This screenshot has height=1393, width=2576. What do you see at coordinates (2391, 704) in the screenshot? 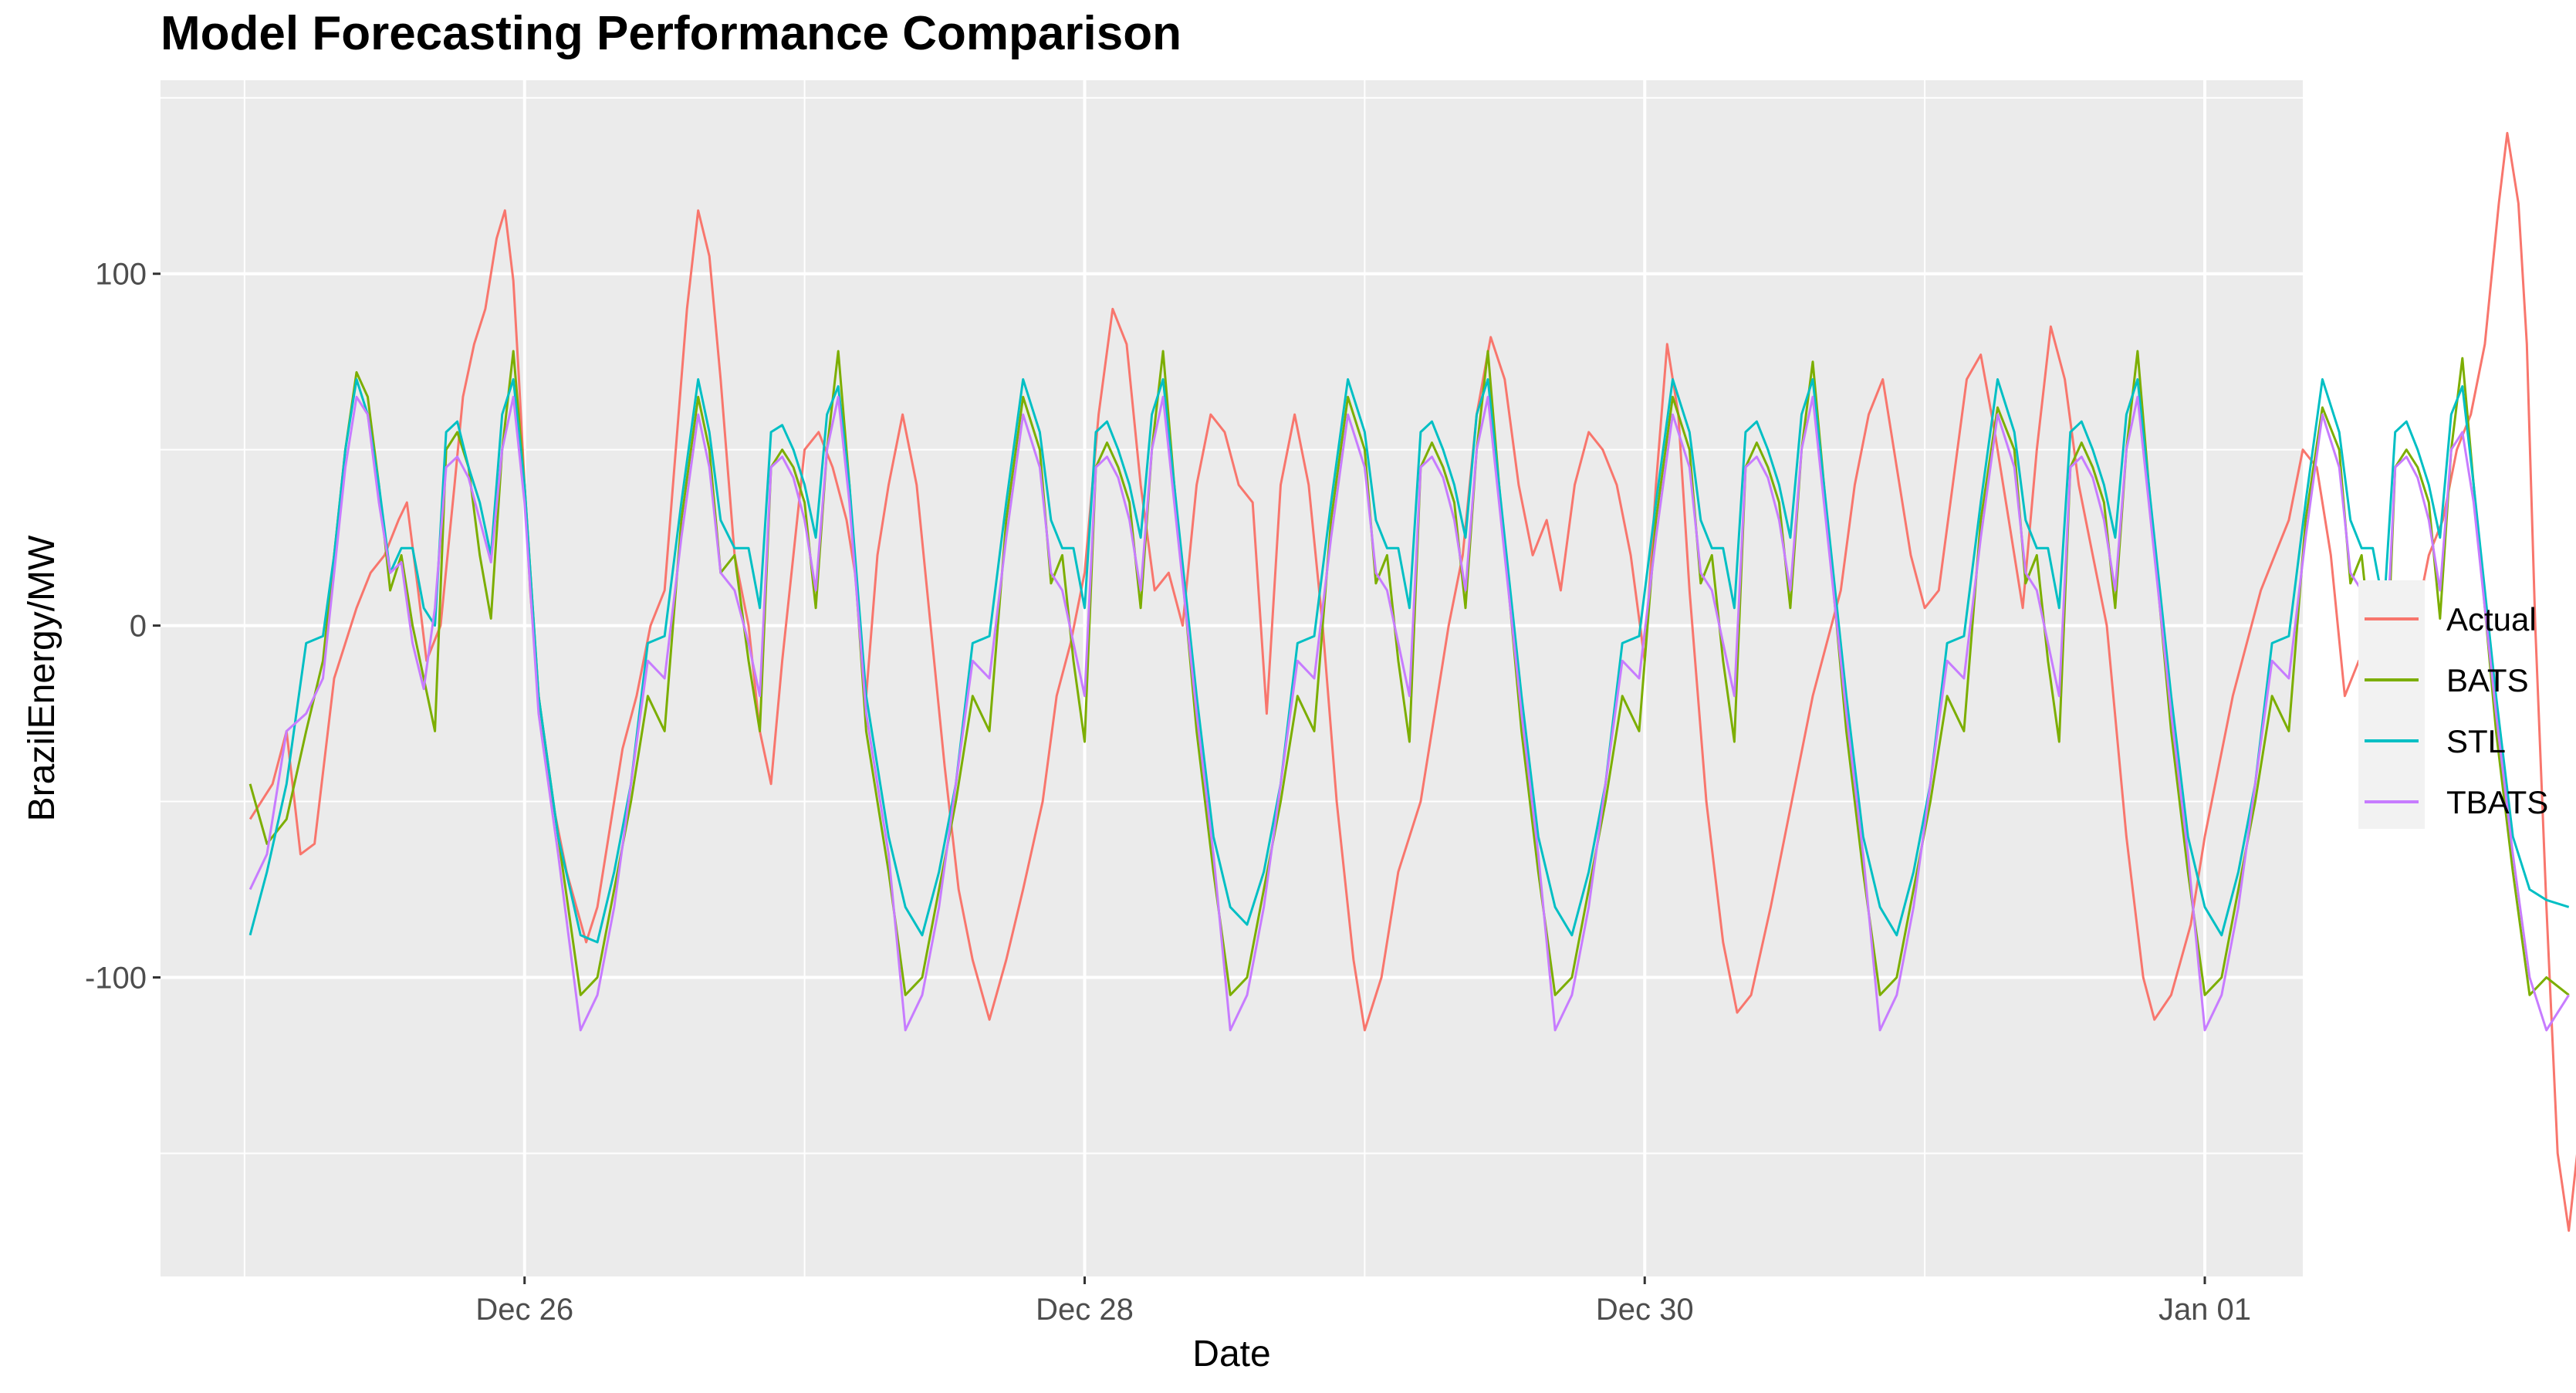
I see `legend-key-background` at bounding box center [2391, 704].